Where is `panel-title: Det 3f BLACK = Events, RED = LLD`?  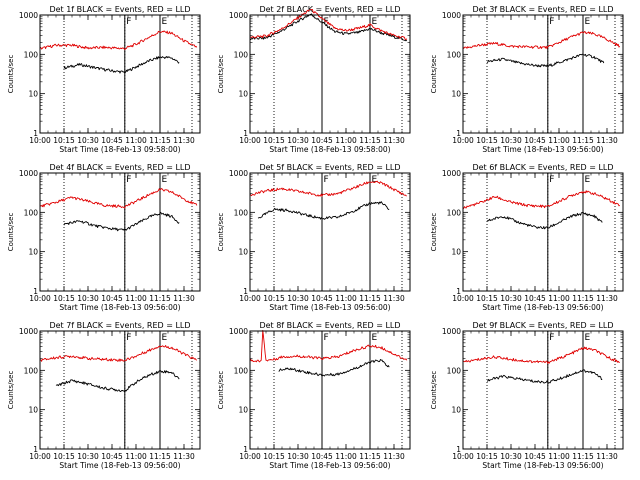
panel-title: Det 3f BLACK = Events, RED = LLD is located at coordinates (542, 9).